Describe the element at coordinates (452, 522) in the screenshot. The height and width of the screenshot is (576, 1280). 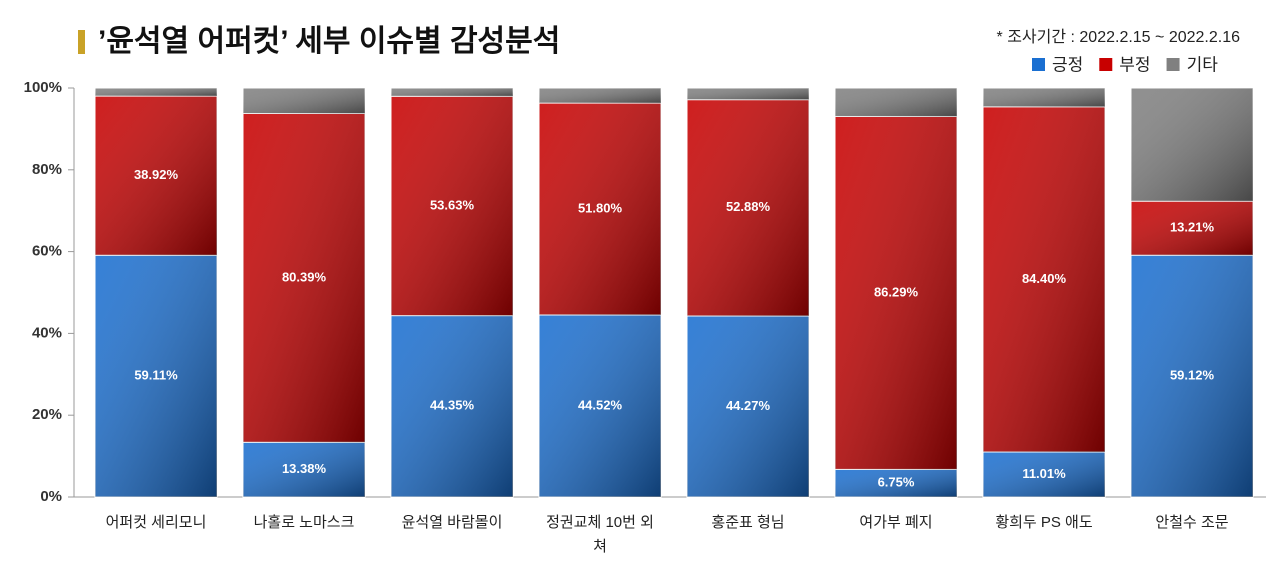
I see `x-tick-label: 윤석열 바람몰이` at that location.